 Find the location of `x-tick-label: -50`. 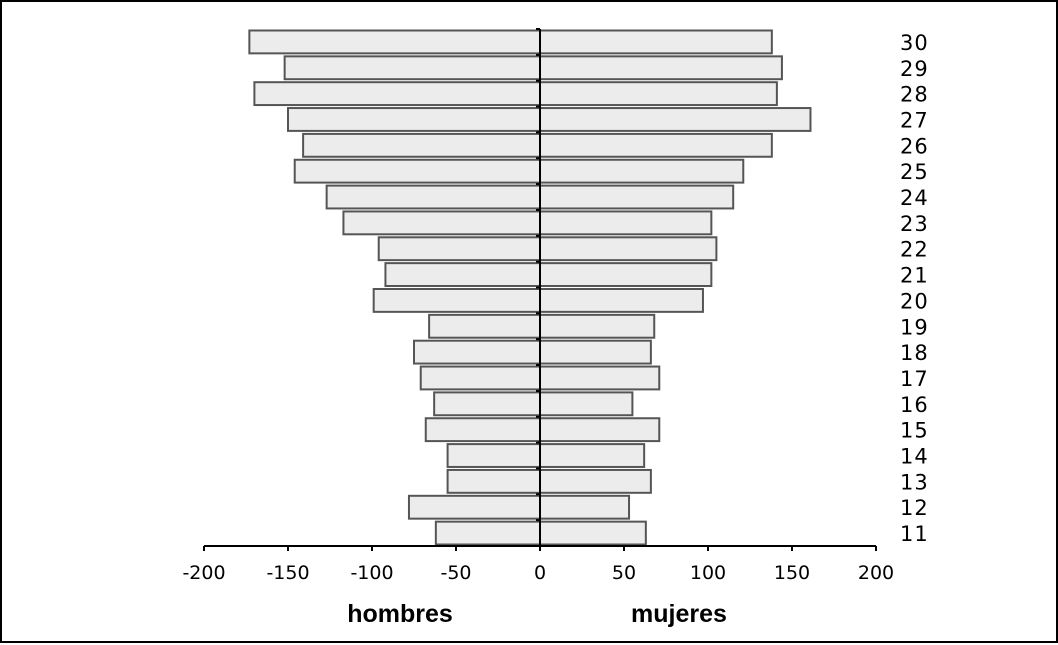

x-tick-label: -50 is located at coordinates (455, 573).